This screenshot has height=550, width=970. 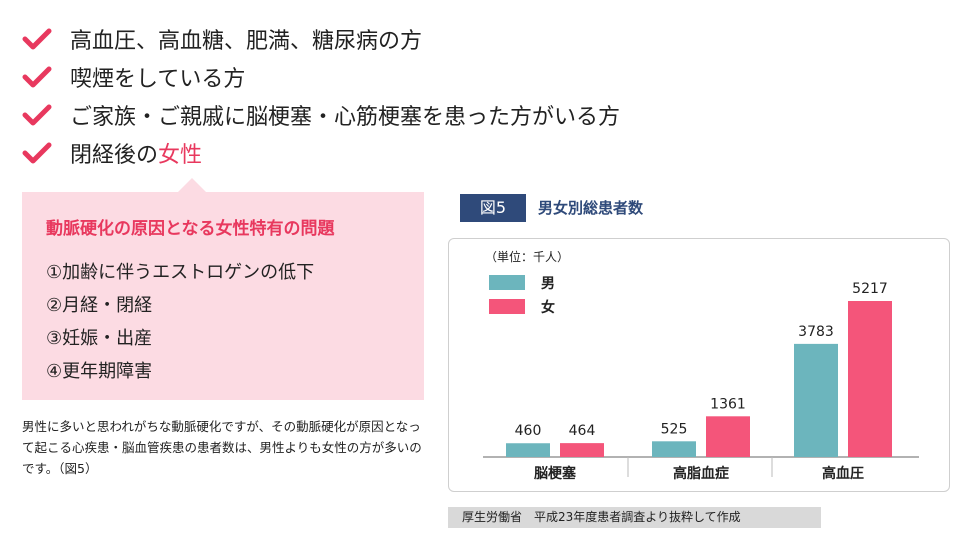 What do you see at coordinates (99, 371) in the screenshot?
I see `factor-item: ④更年期障害` at bounding box center [99, 371].